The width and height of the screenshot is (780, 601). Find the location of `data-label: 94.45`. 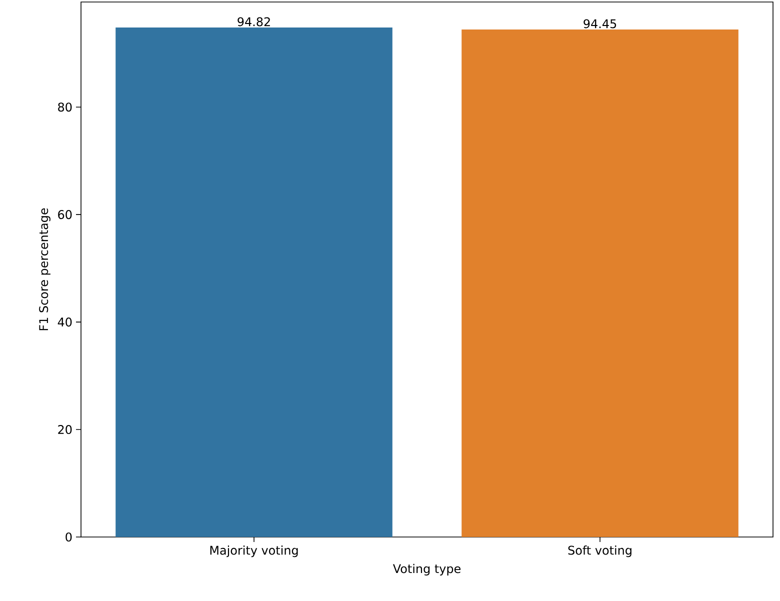

data-label: 94.45 is located at coordinates (600, 23).